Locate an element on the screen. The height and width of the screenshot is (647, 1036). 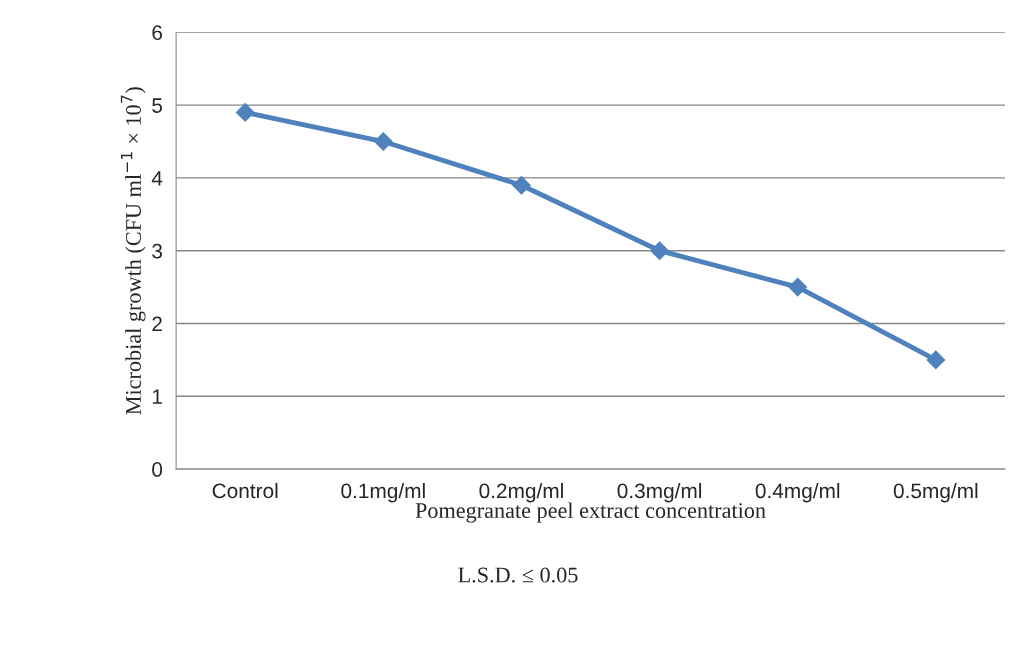
y-tick-label: 3 is located at coordinates (157, 251).